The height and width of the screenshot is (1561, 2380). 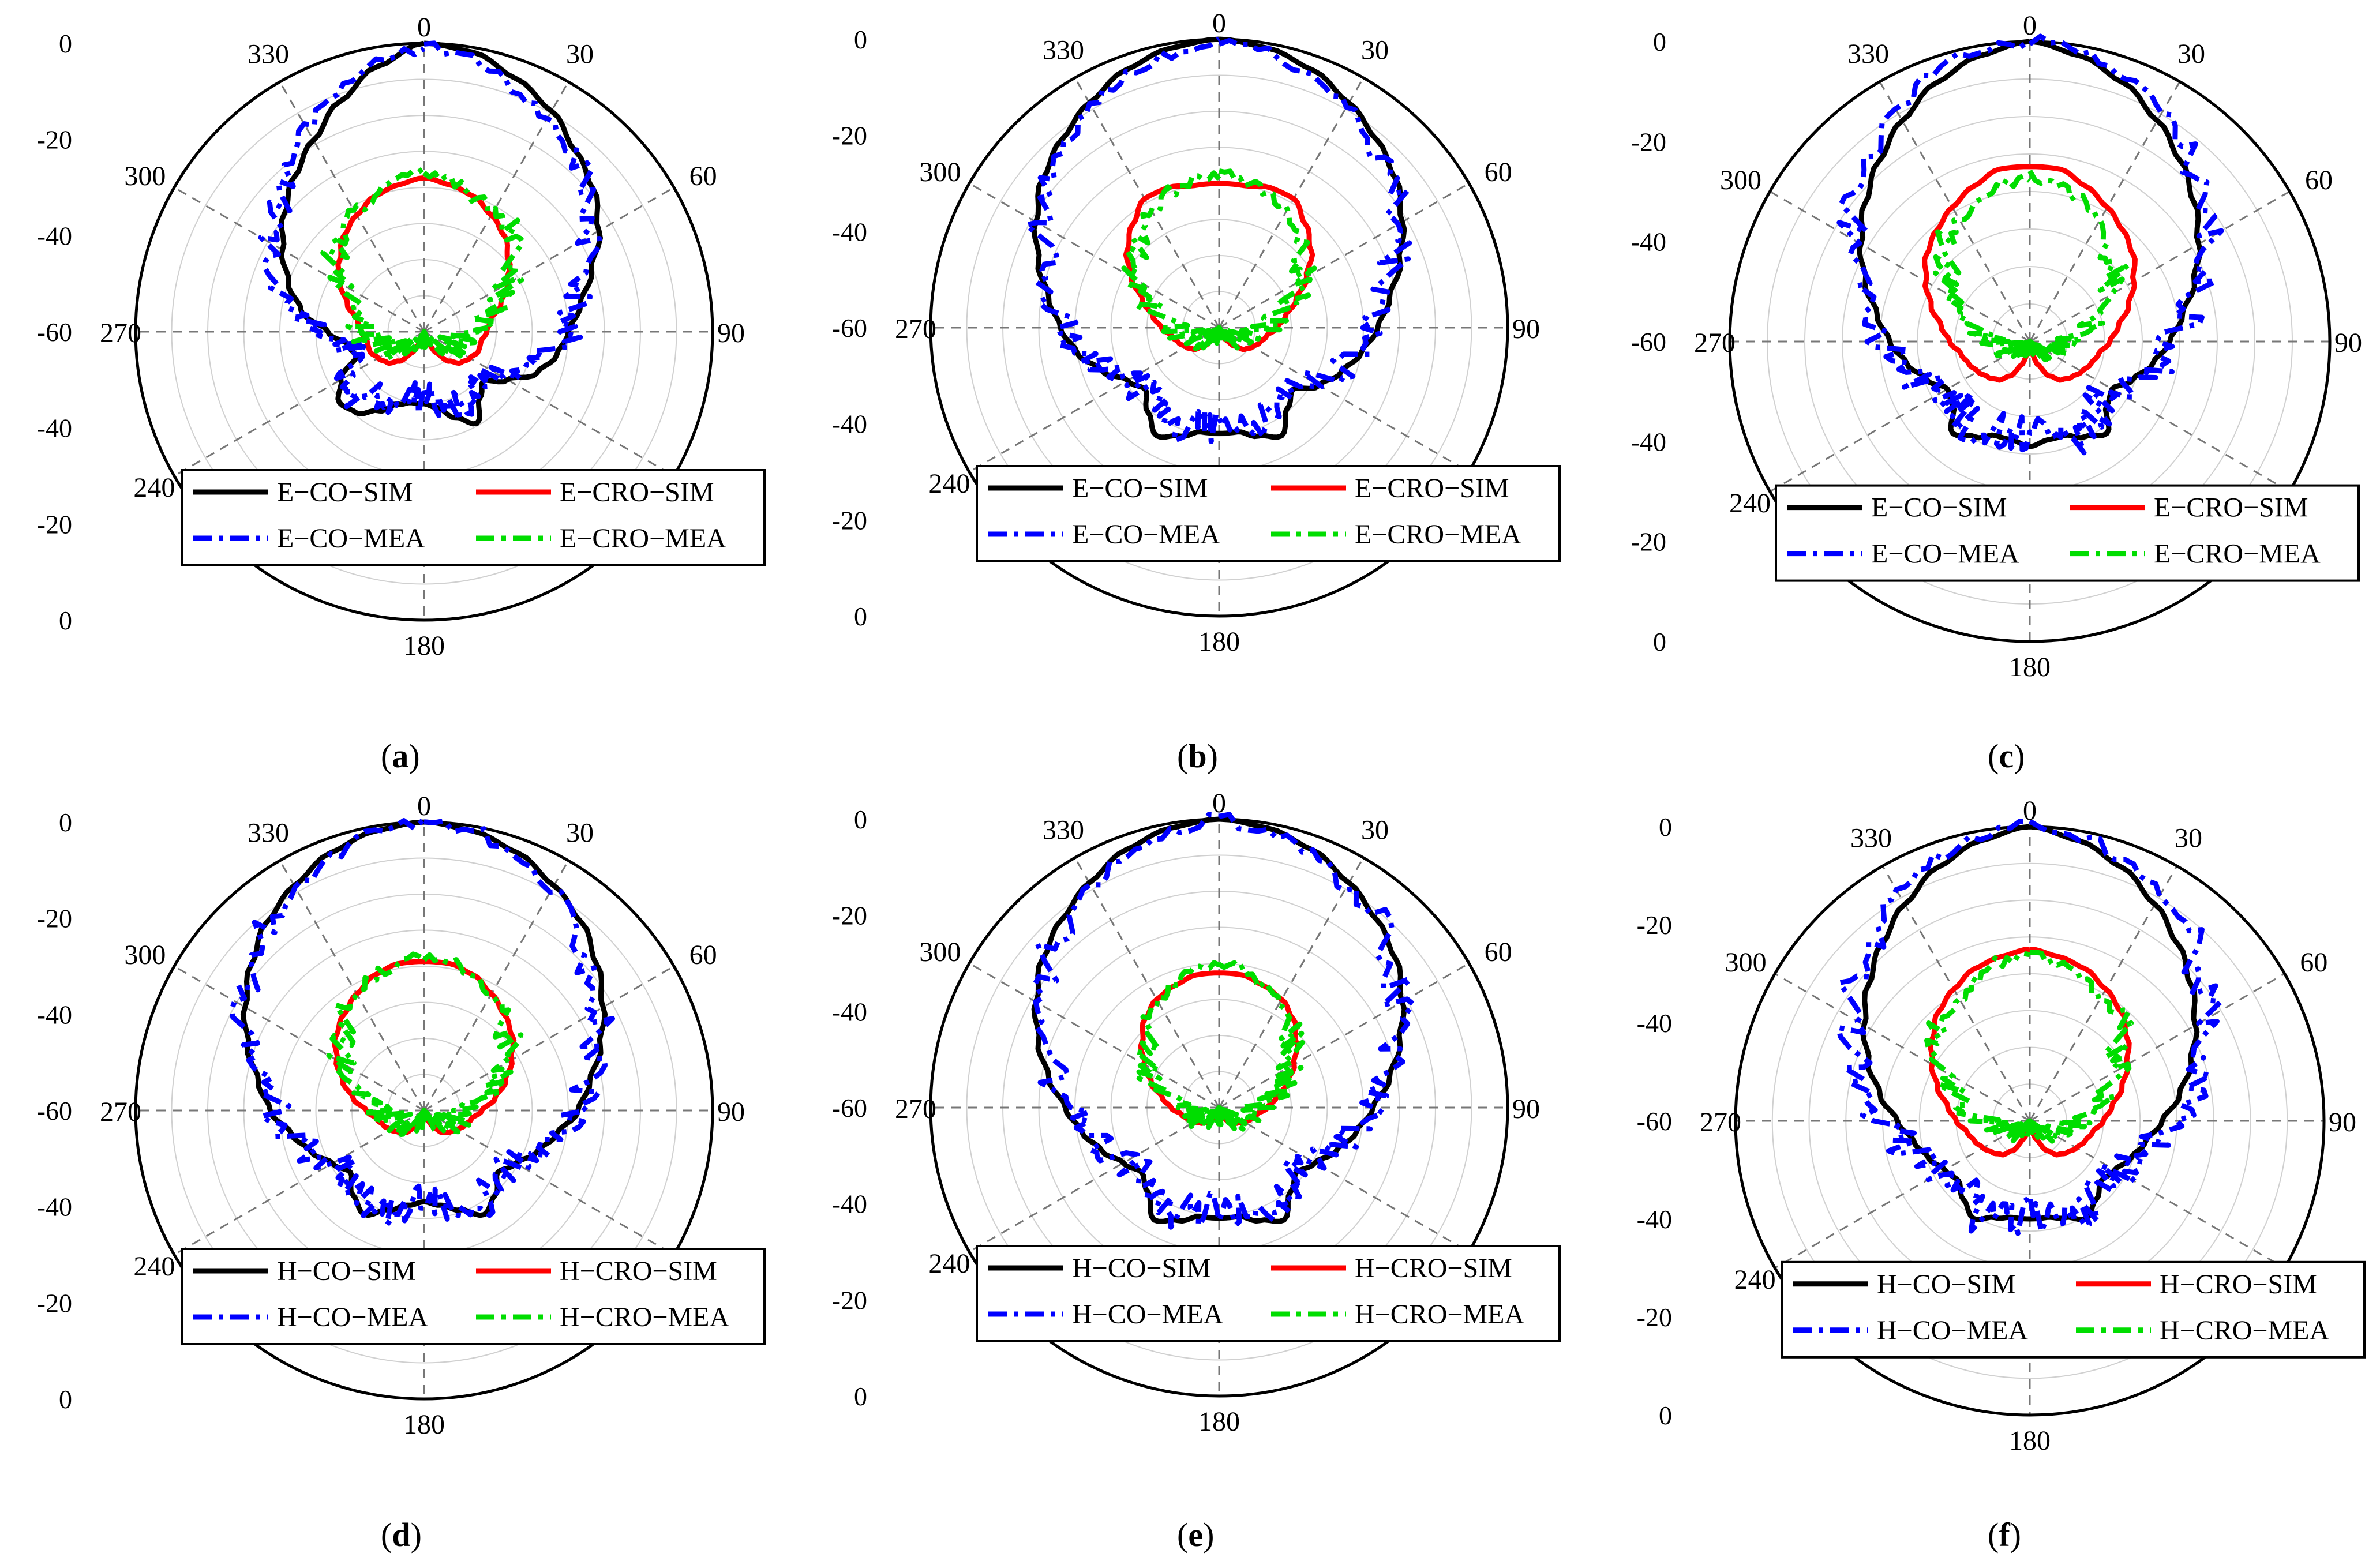 What do you see at coordinates (347, 1271) in the screenshot?
I see `legend-label-0: H−CO−SIM` at bounding box center [347, 1271].